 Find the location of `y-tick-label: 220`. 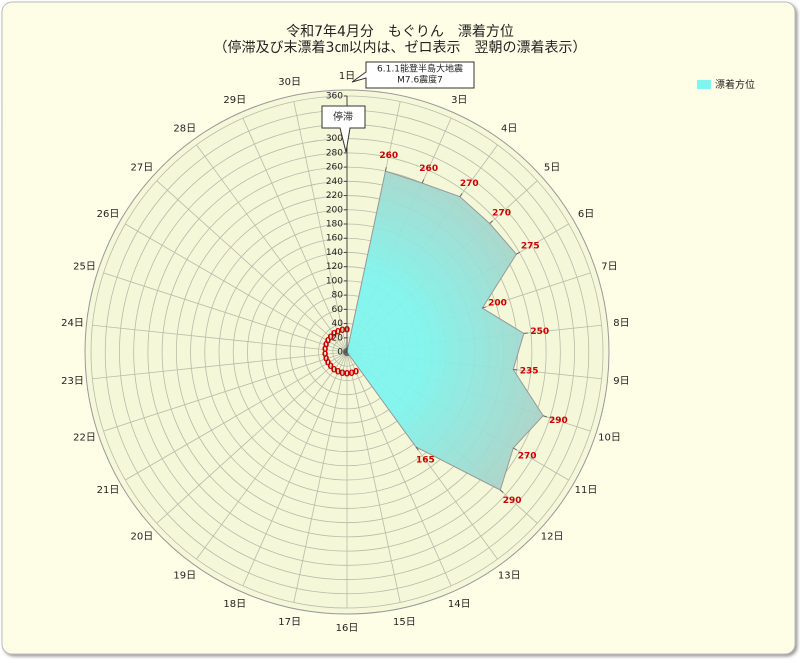

y-tick-label: 220 is located at coordinates (334, 196).